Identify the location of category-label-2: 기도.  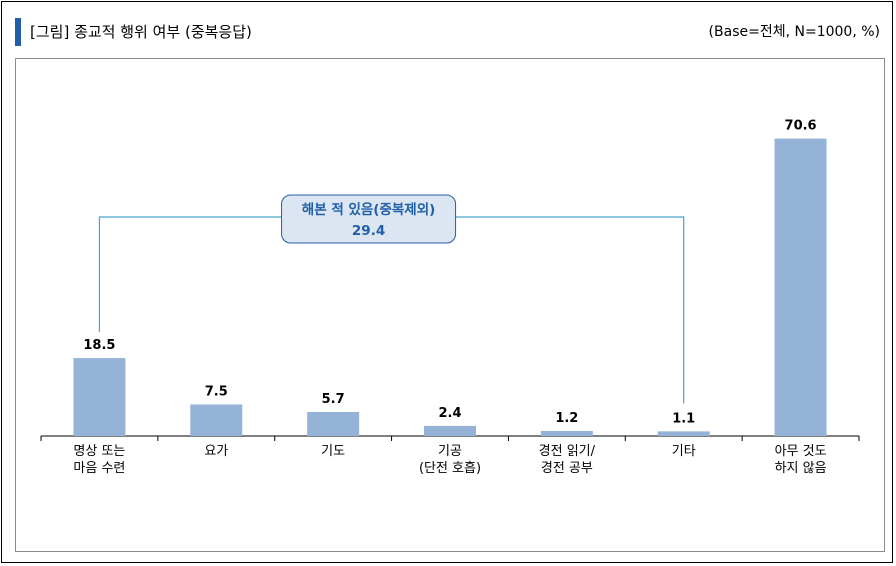
(333, 451).